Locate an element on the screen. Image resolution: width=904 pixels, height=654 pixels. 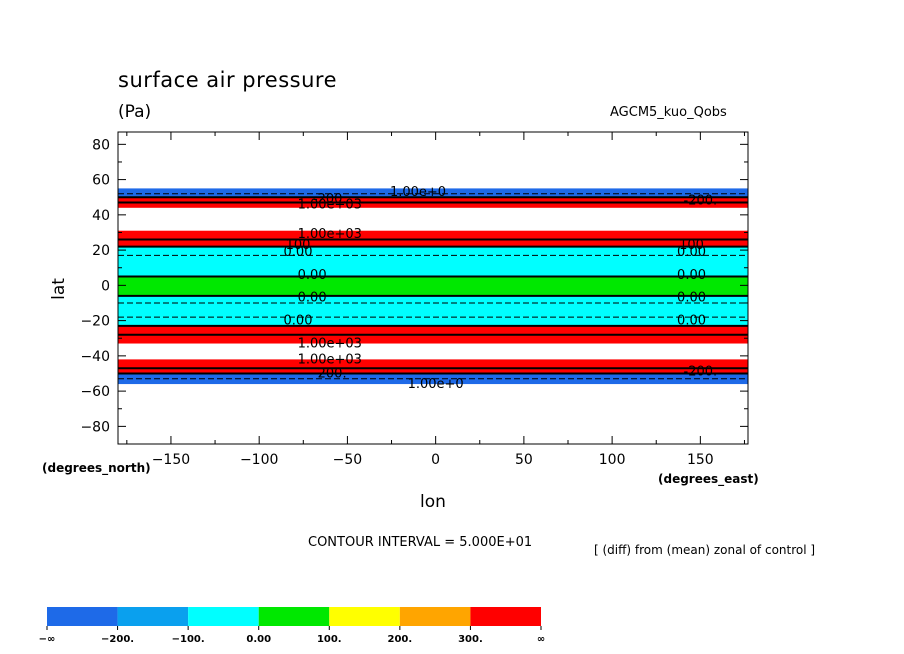
colorbar-label: ∞ is located at coordinates (541, 639).